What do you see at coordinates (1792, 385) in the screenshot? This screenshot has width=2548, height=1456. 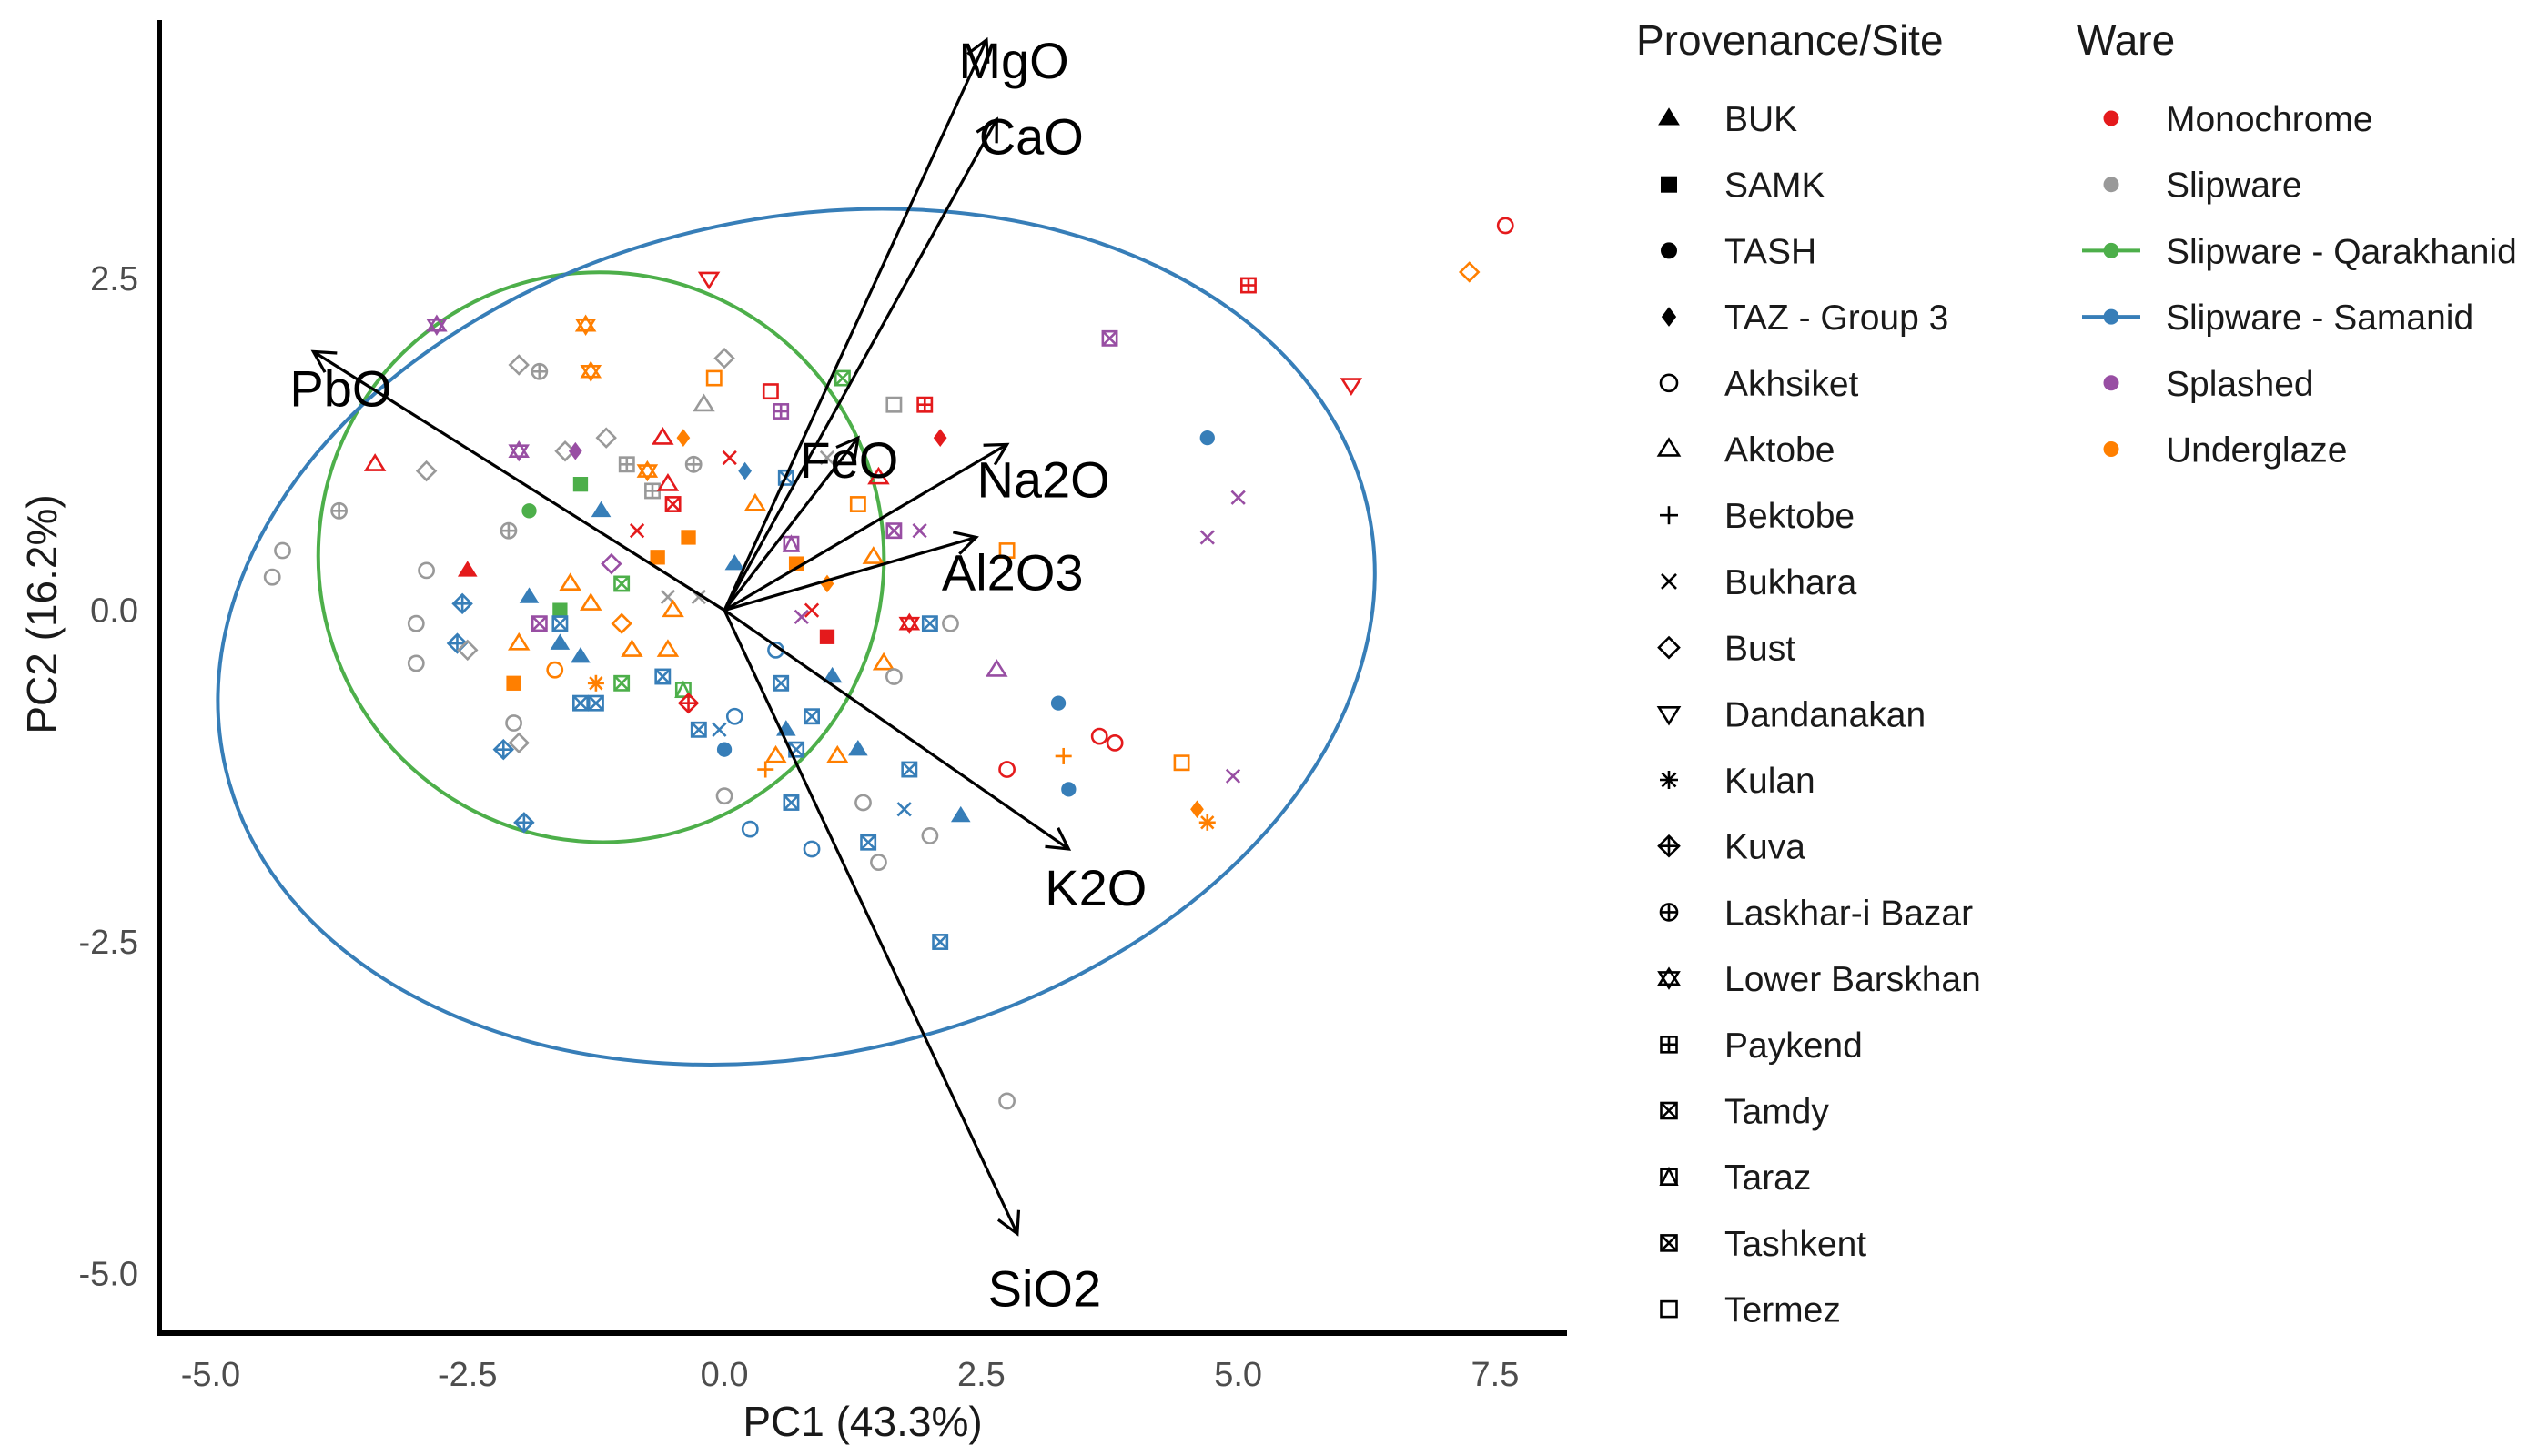 I see `legend-site-label: Akhsiket` at bounding box center [1792, 385].